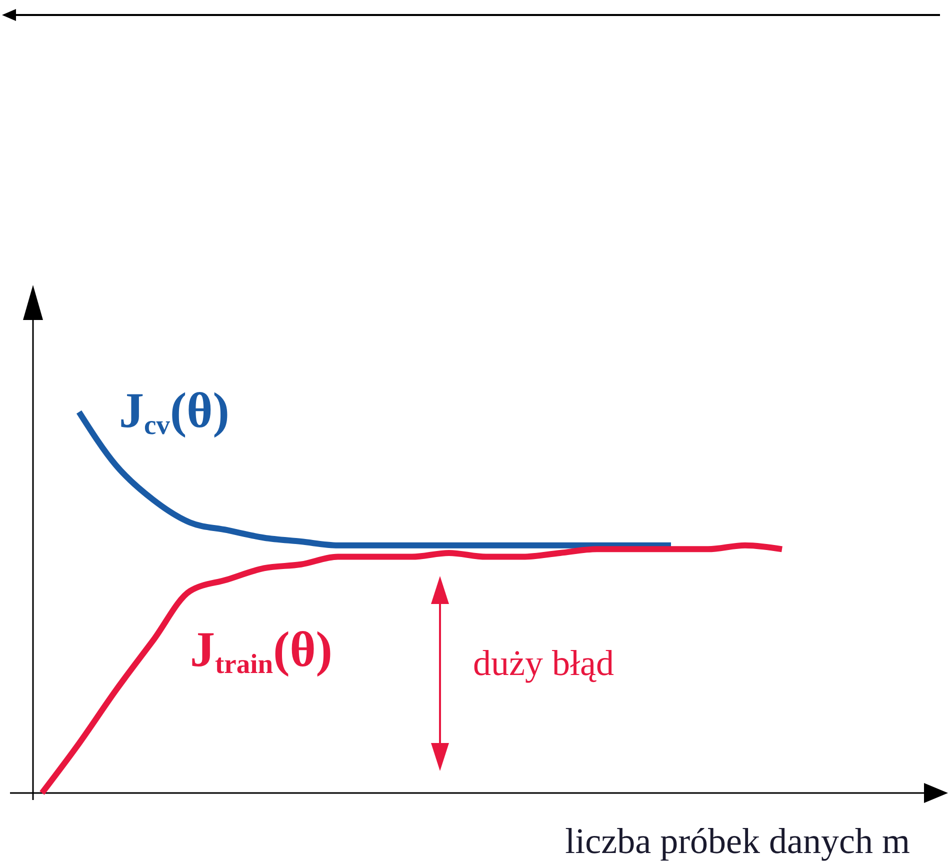 This screenshot has width=951, height=868. I want to click on annotation: duży błąd, so click(543, 663).